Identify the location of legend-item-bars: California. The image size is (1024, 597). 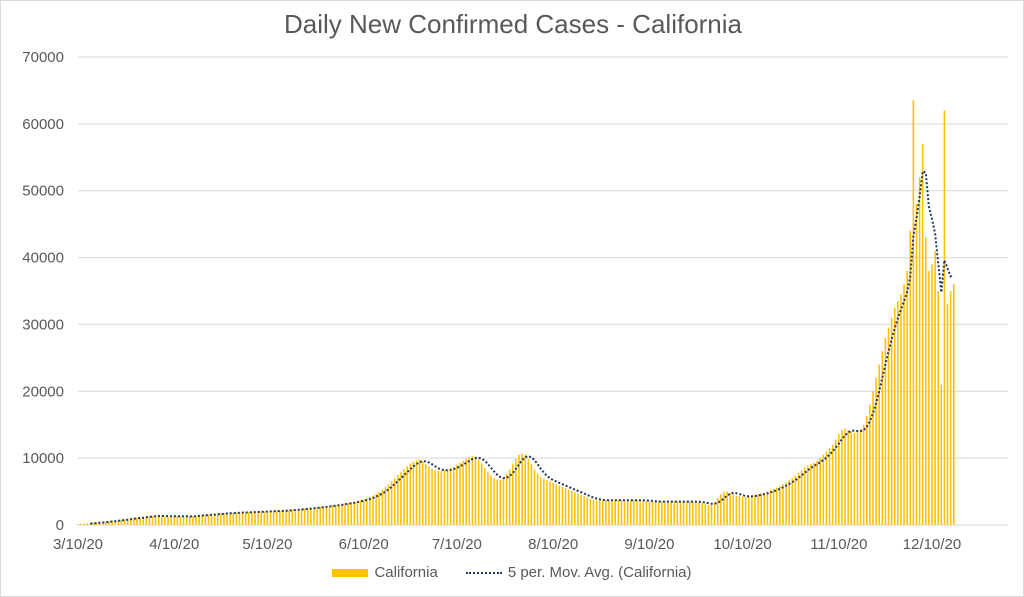
(385, 572).